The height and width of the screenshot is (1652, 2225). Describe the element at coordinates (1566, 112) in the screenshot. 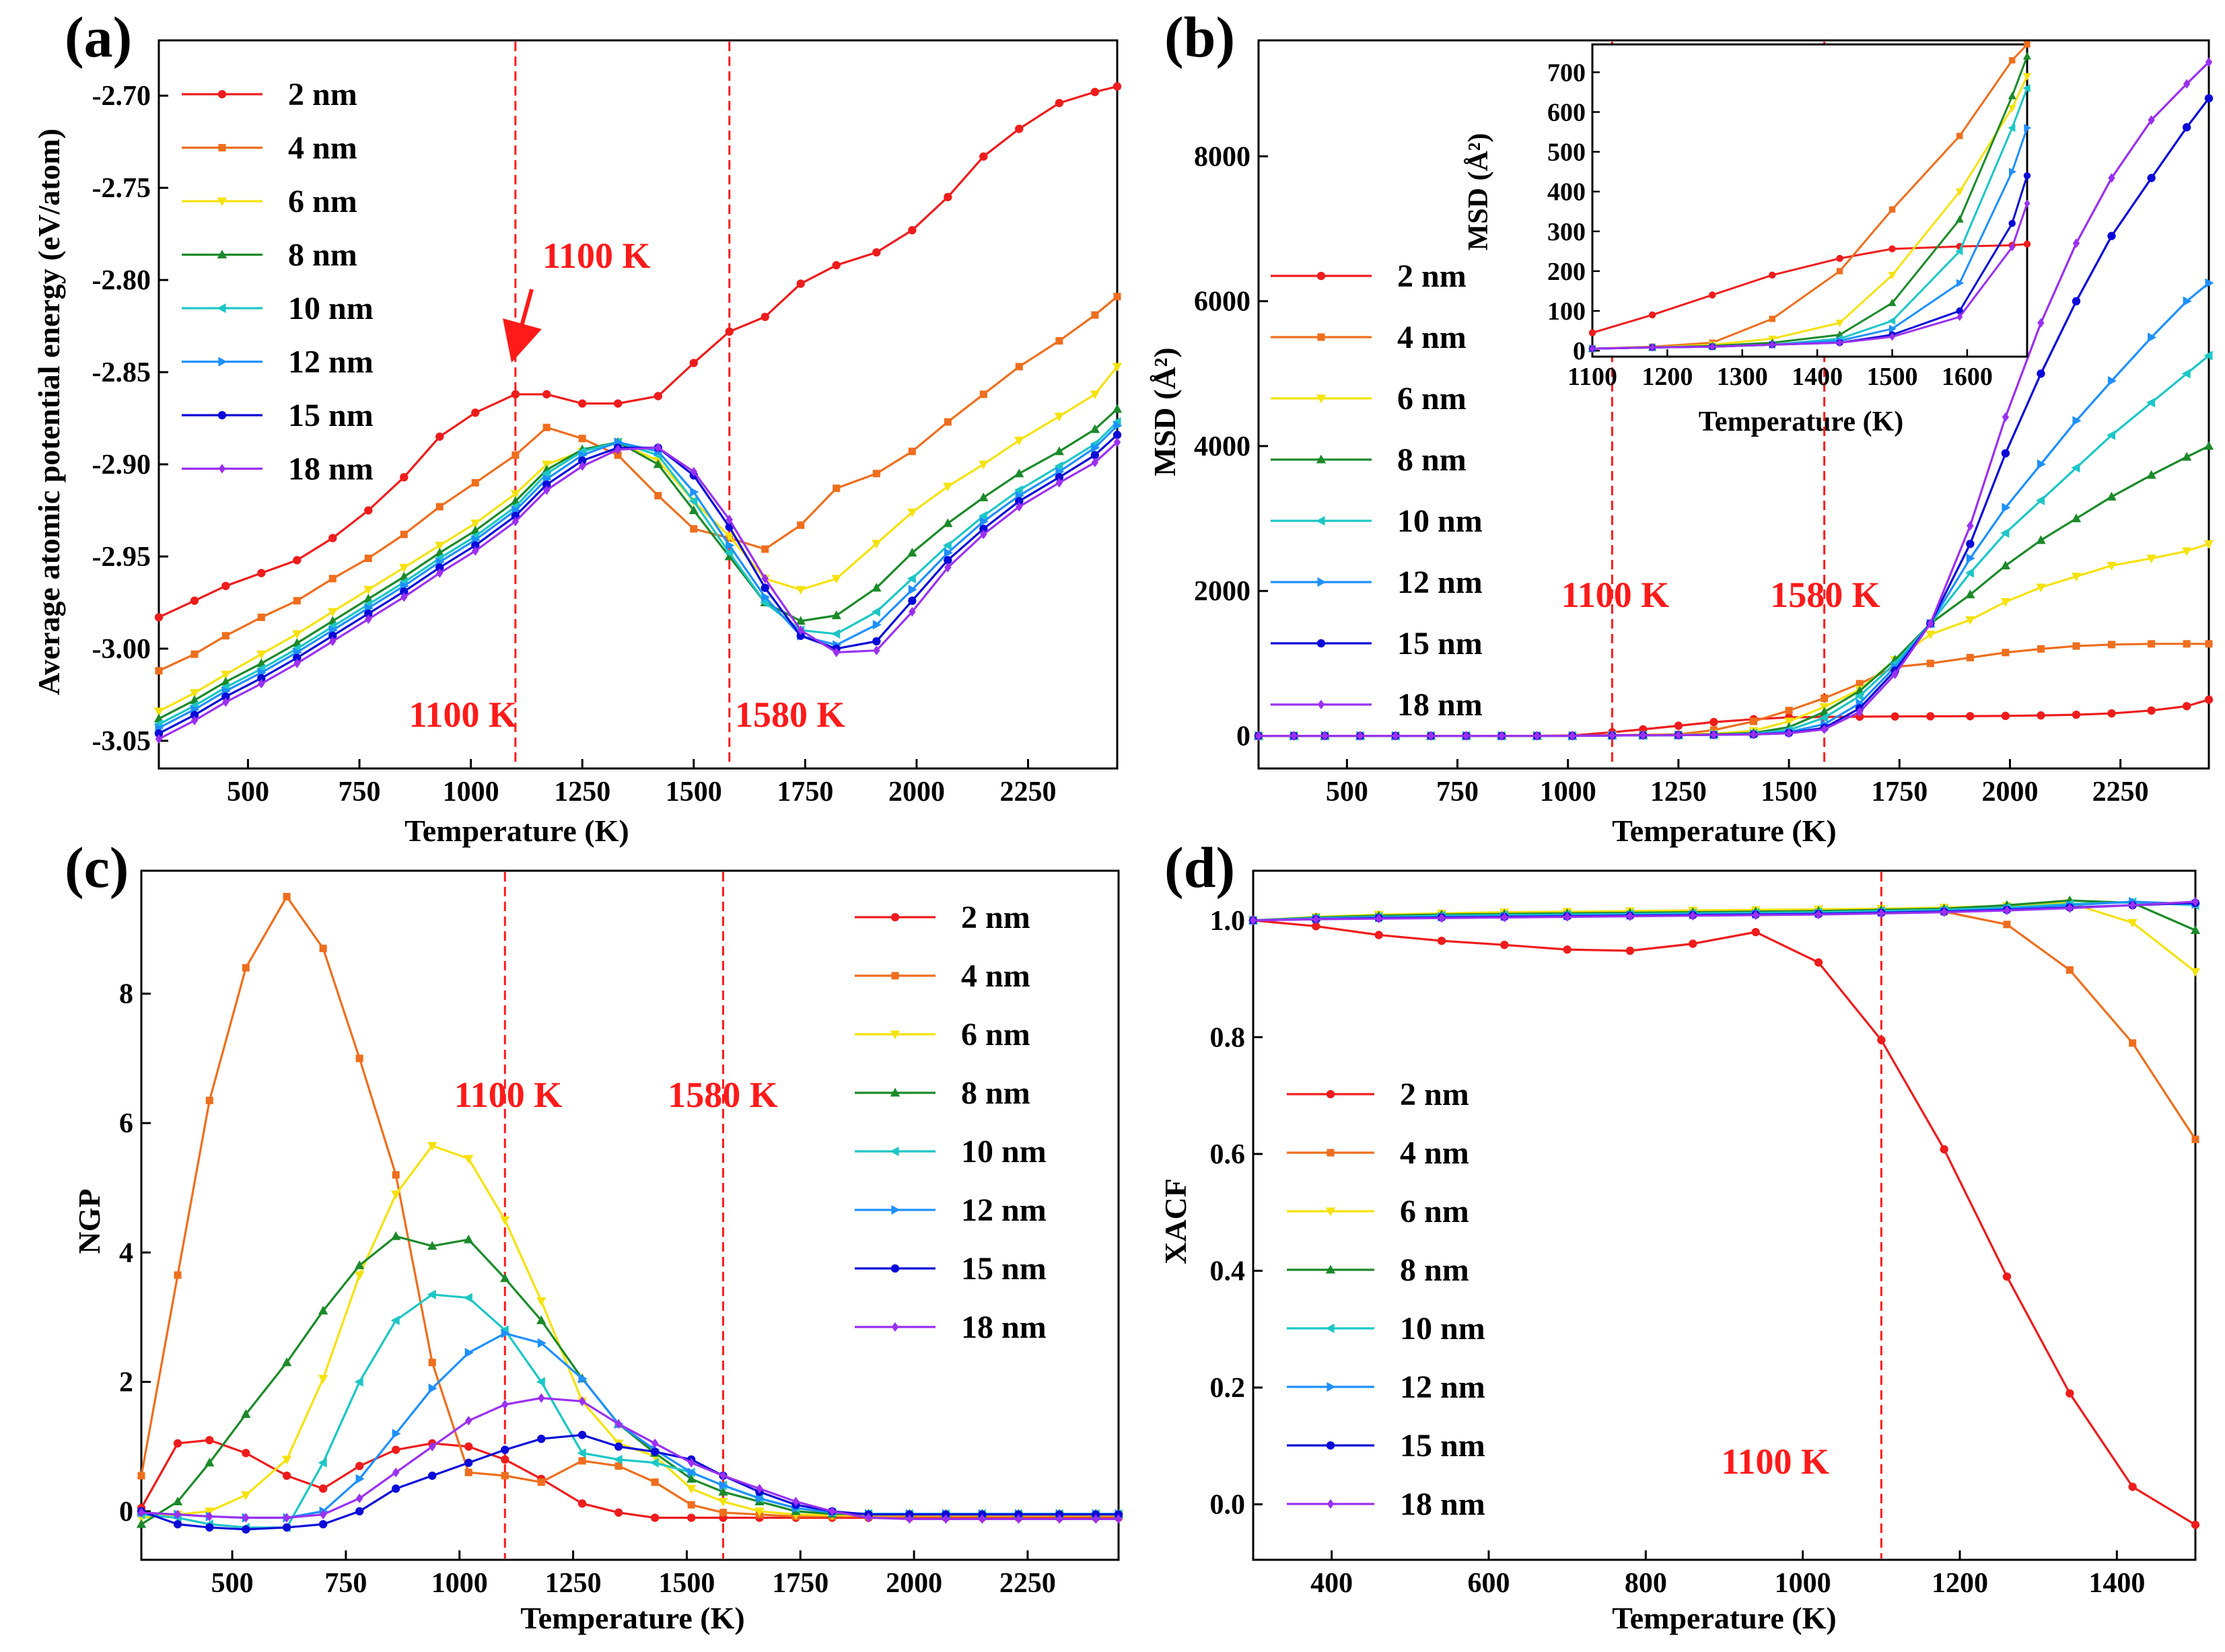

I see `inset-y-tick-label: 600` at that location.